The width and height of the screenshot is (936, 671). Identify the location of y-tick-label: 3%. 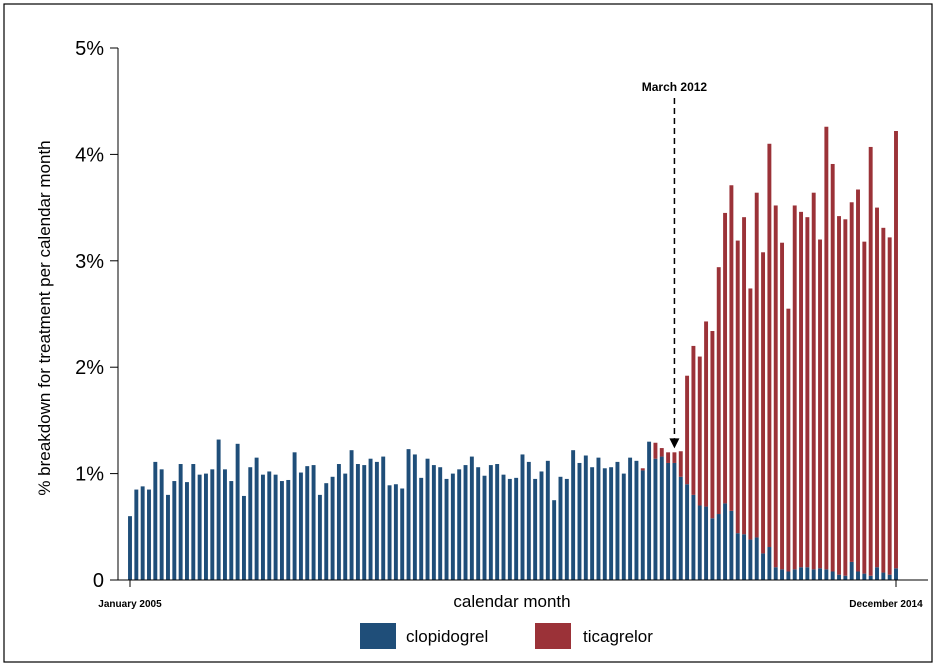
(89, 262).